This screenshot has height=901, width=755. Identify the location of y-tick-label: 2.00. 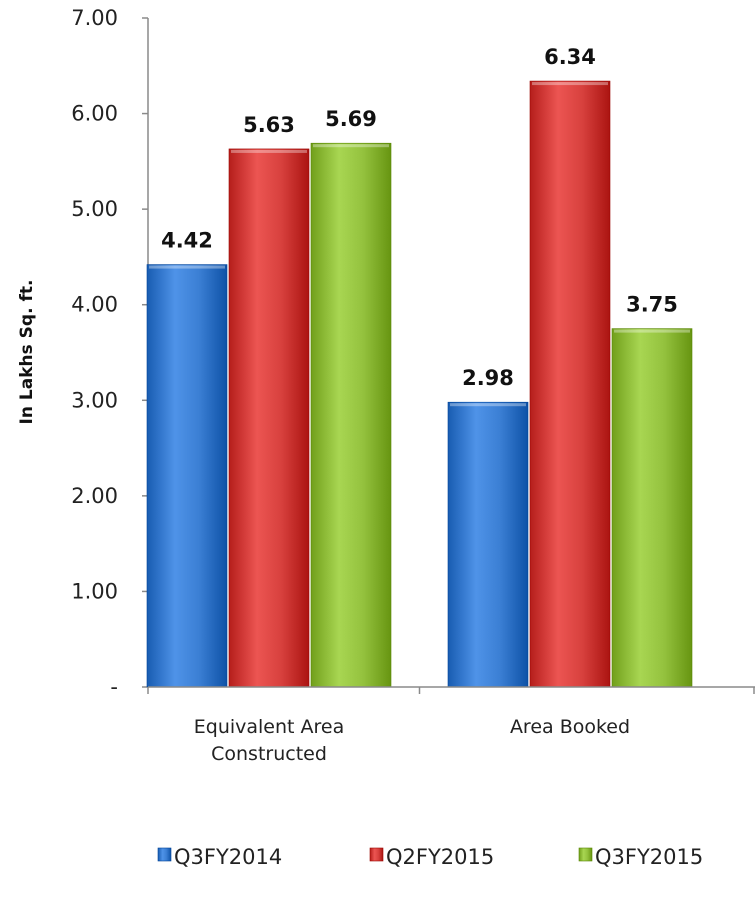
(94, 496).